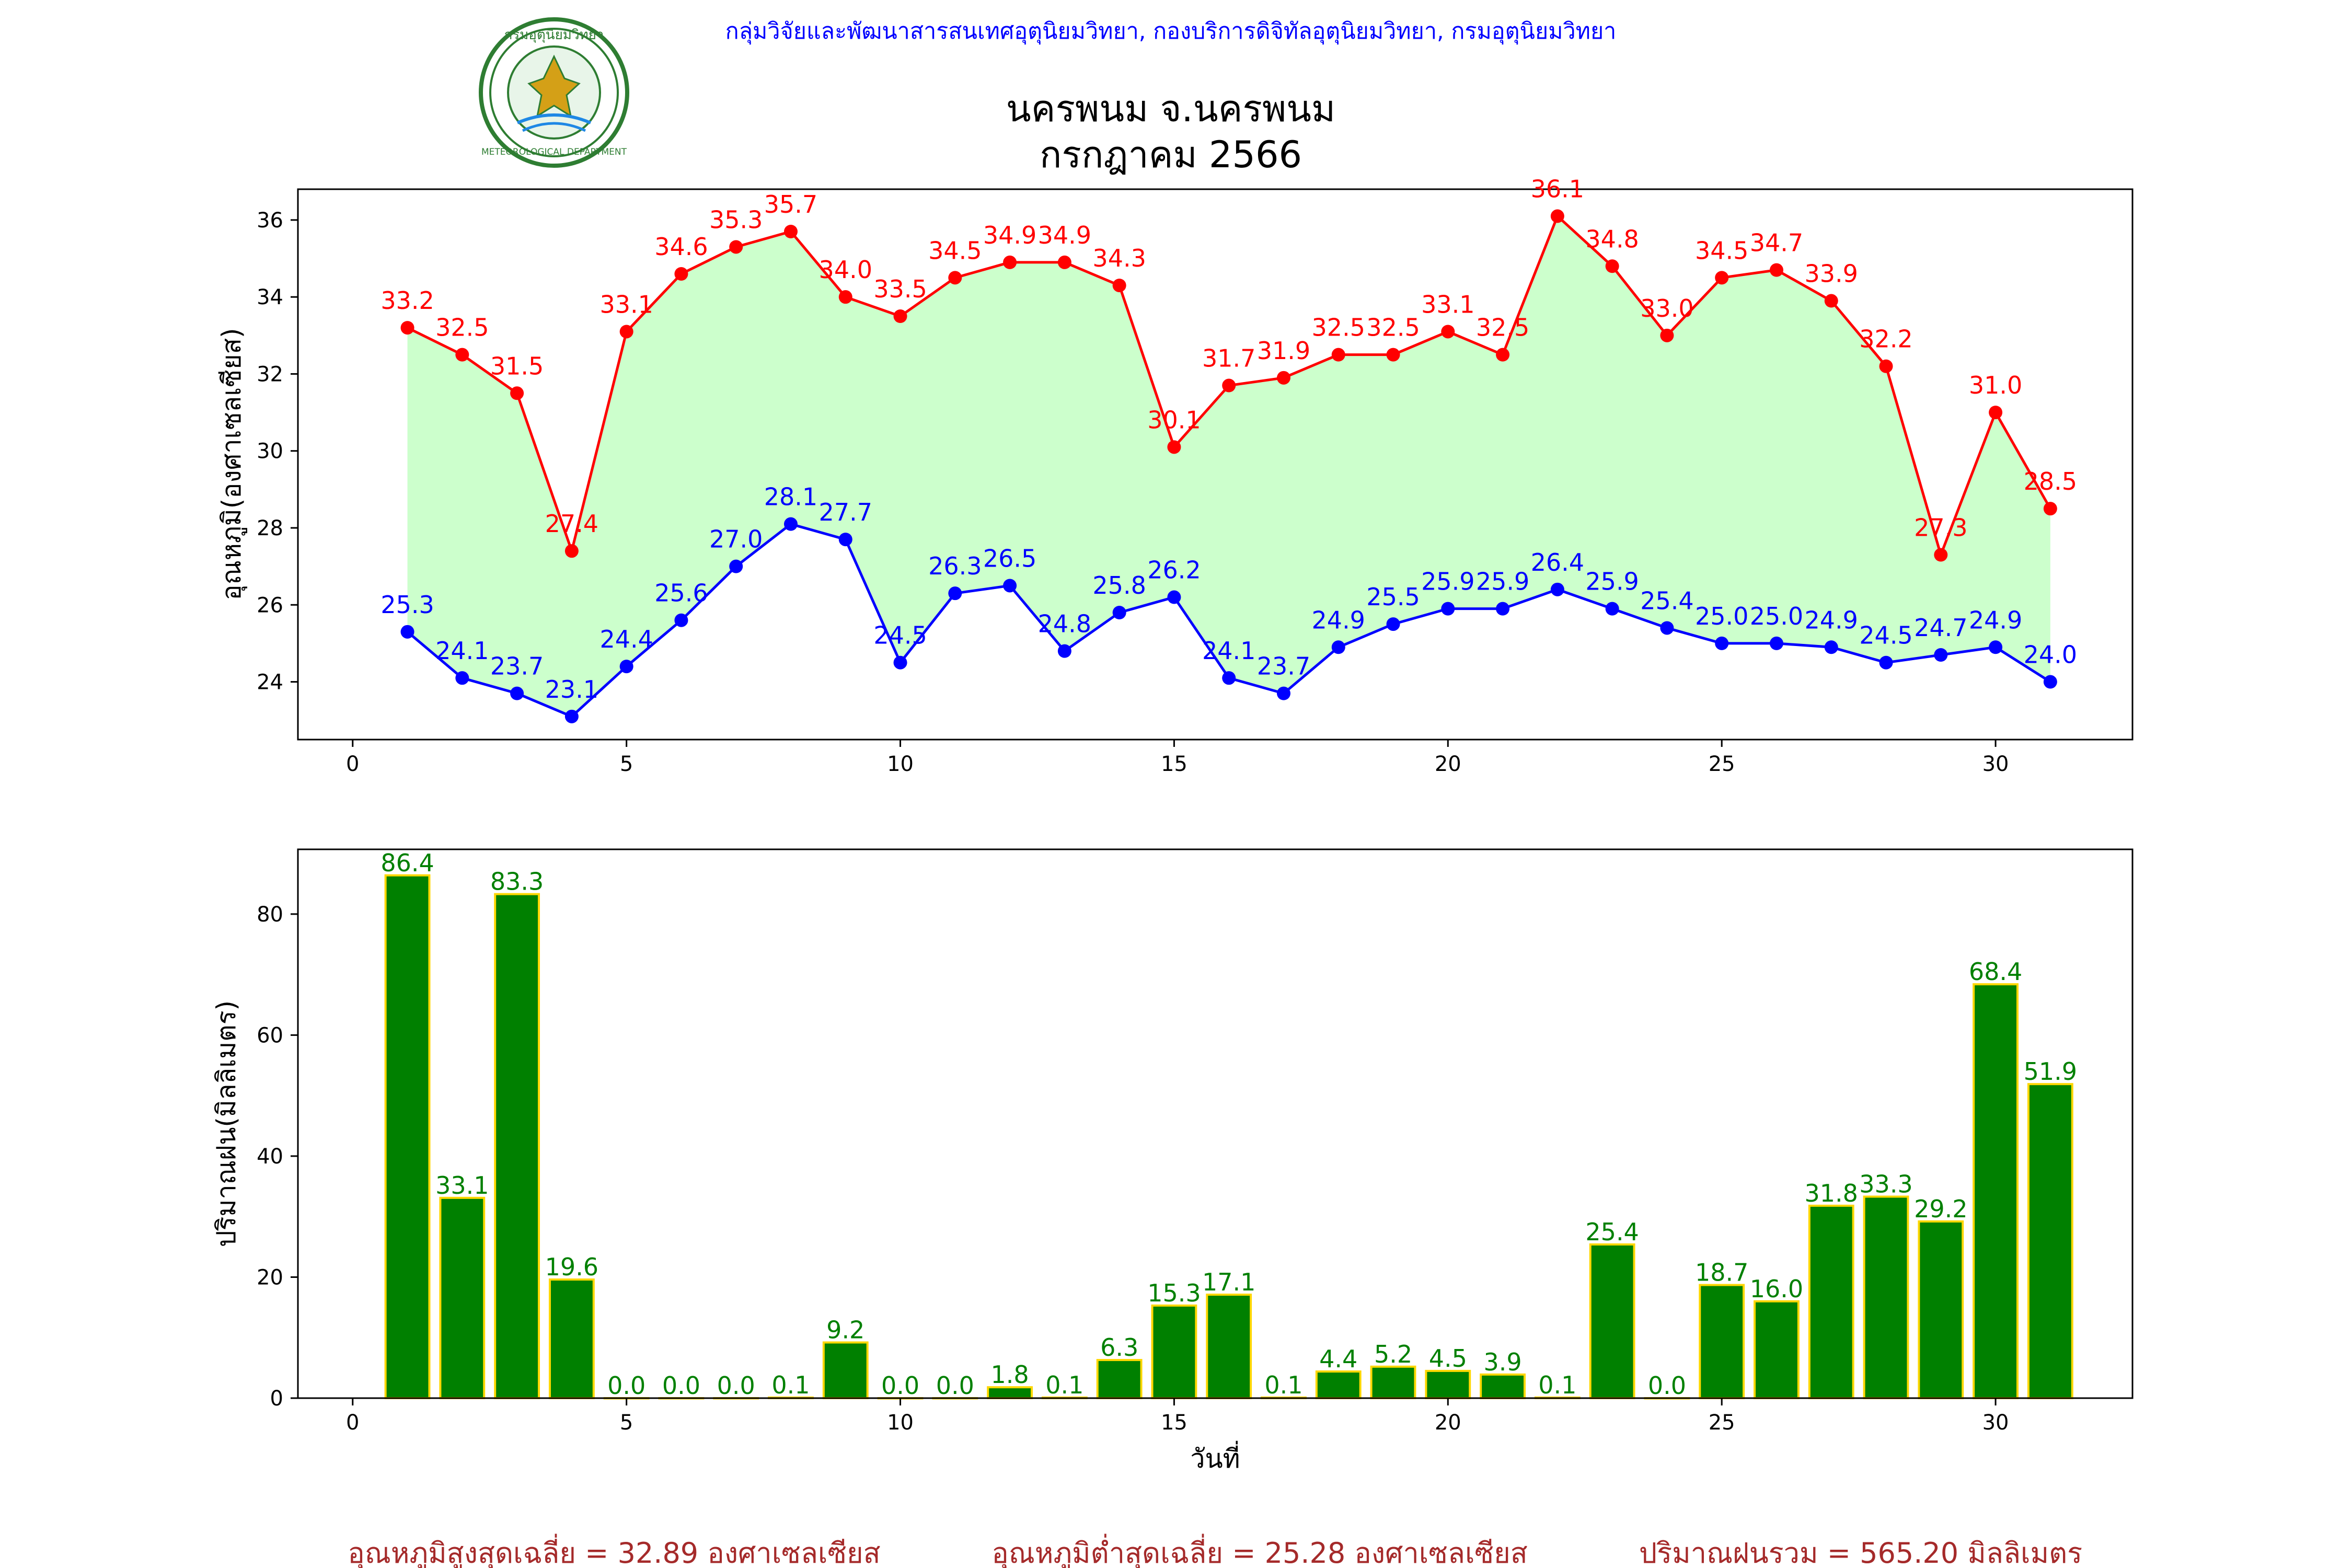  What do you see at coordinates (277, 1157) in the screenshot?
I see `rainfall-y-ticks: 0 20 40 60 80` at bounding box center [277, 1157].